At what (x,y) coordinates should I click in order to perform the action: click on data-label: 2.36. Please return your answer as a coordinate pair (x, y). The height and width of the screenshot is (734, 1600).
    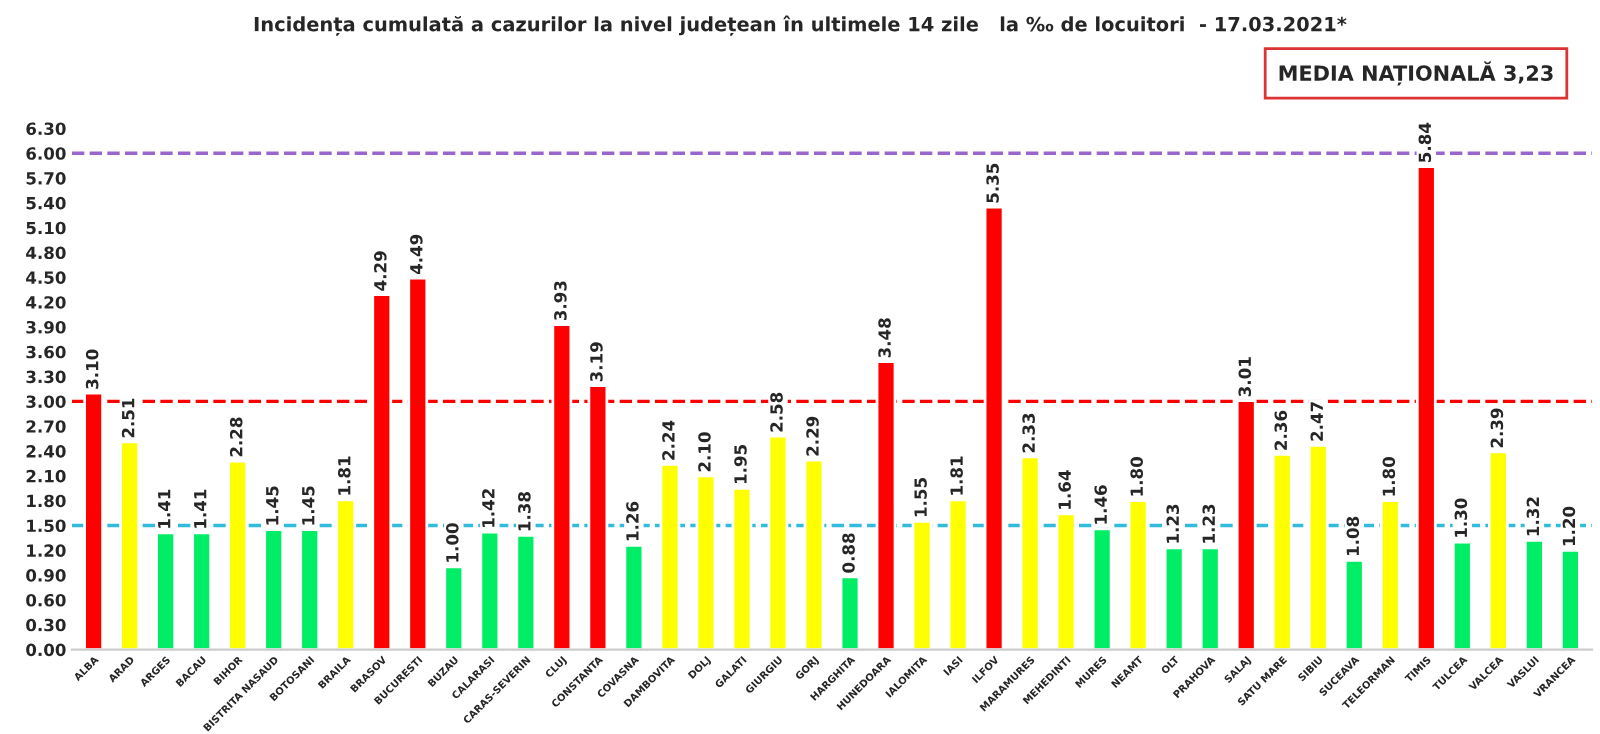
    Looking at the image, I should click on (1281, 430).